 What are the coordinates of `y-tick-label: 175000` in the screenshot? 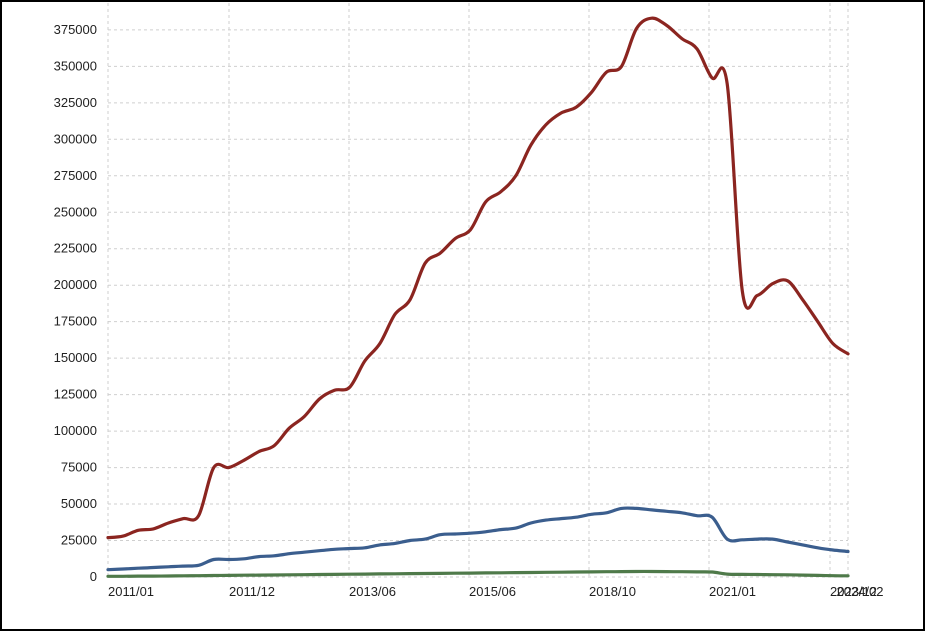 It's located at (75, 321).